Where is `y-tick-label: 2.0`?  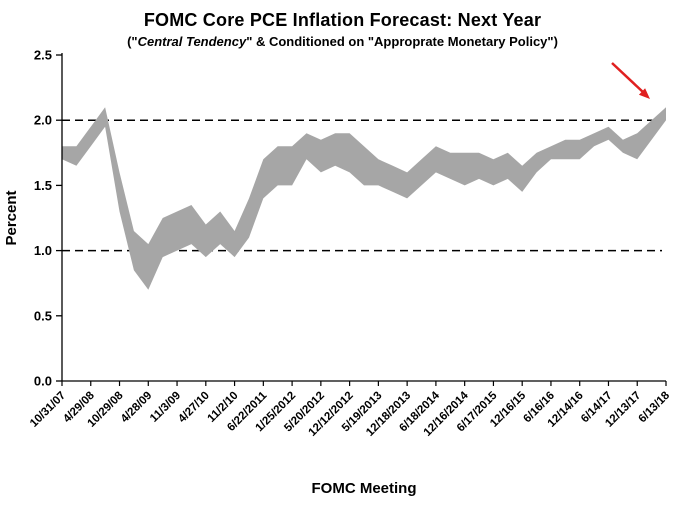 y-tick-label: 2.0 is located at coordinates (43, 120).